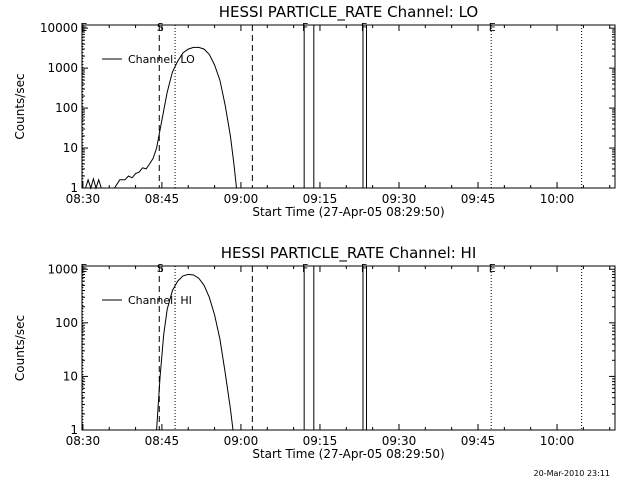  I want to click on legend-label: Channel: HI, so click(160, 300).